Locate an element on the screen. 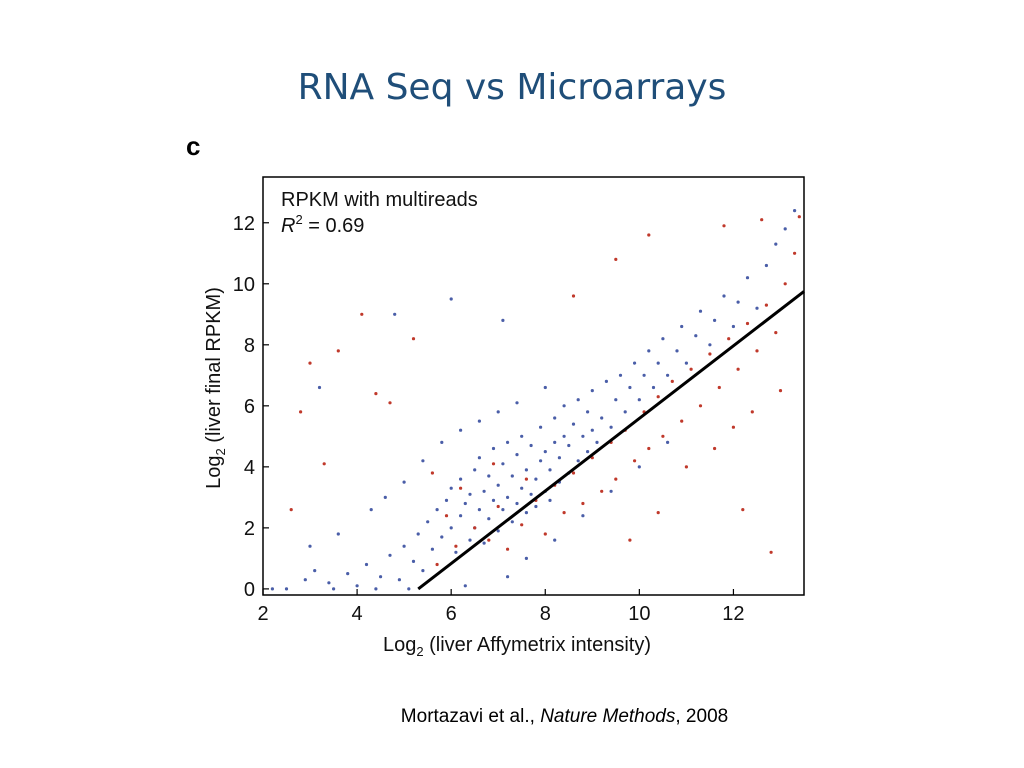 This screenshot has height=768, width=1024. x-axis-label-sub: 2 is located at coordinates (419, 651).